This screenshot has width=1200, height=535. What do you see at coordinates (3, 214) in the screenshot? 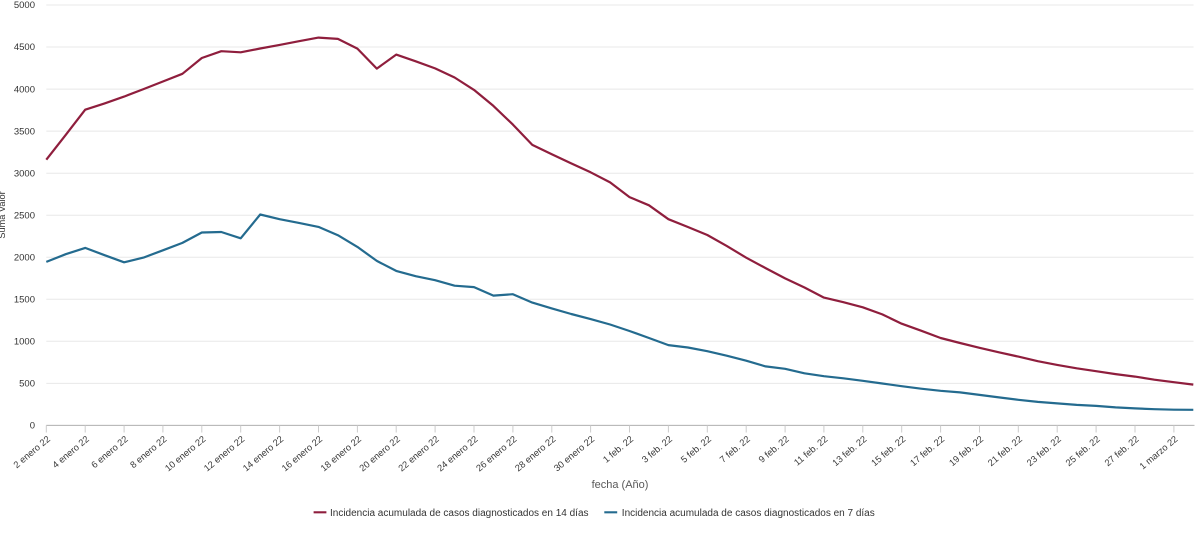
I see `svg-text: Suma Valor` at bounding box center [3, 214].